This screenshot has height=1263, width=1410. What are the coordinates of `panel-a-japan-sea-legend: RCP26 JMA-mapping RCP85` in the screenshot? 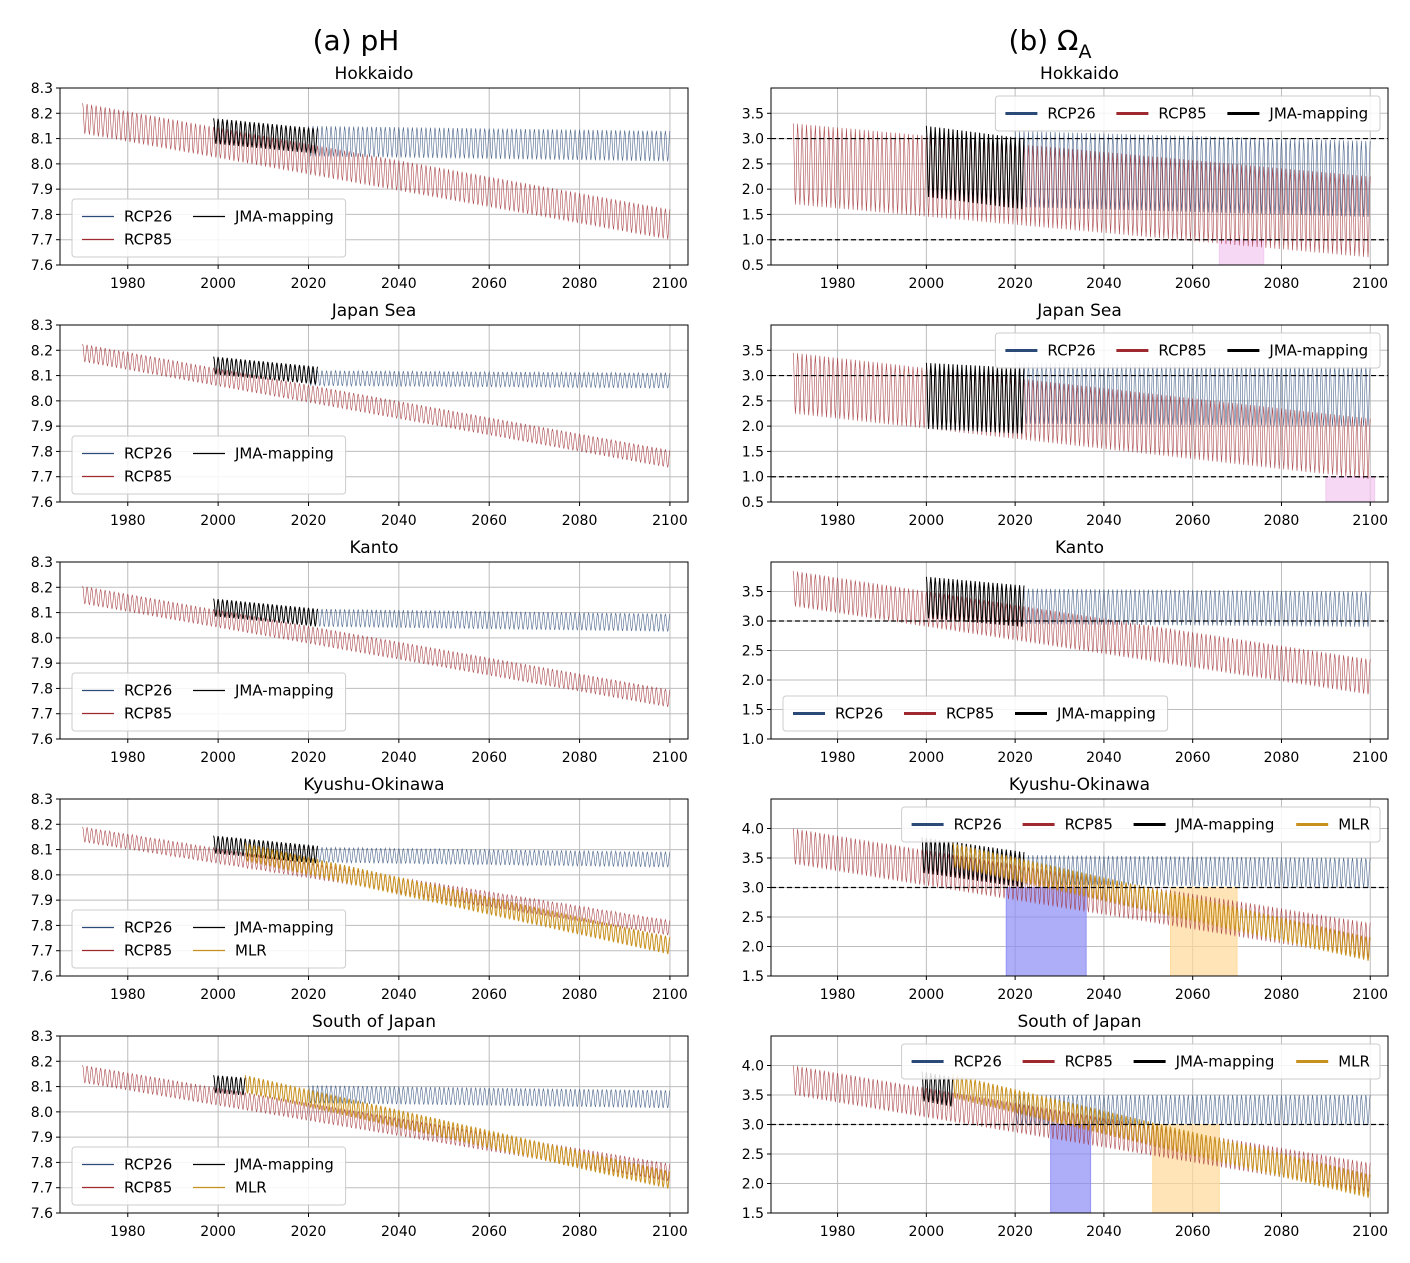 It's located at (209, 465).